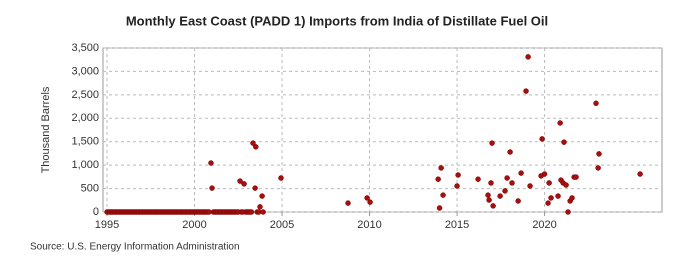  Describe the element at coordinates (85, 142) in the screenshot. I see `y-tick-label: 1,500` at that location.